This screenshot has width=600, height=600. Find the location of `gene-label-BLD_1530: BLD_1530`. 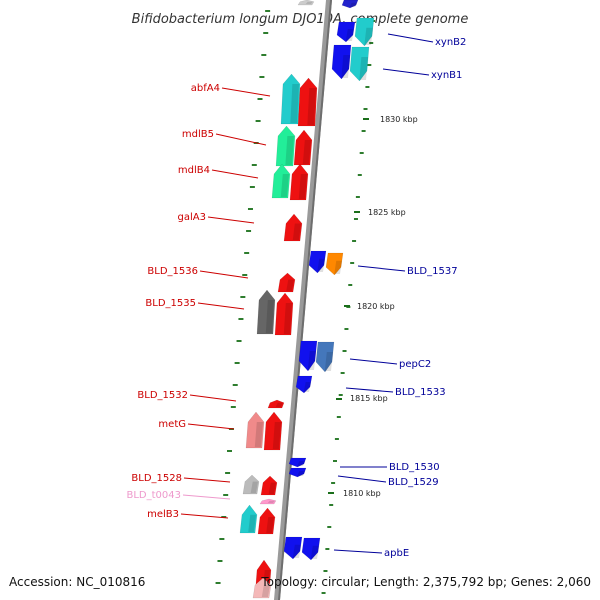

gene-label-BLD_1530: BLD_1530 is located at coordinates (414, 467).